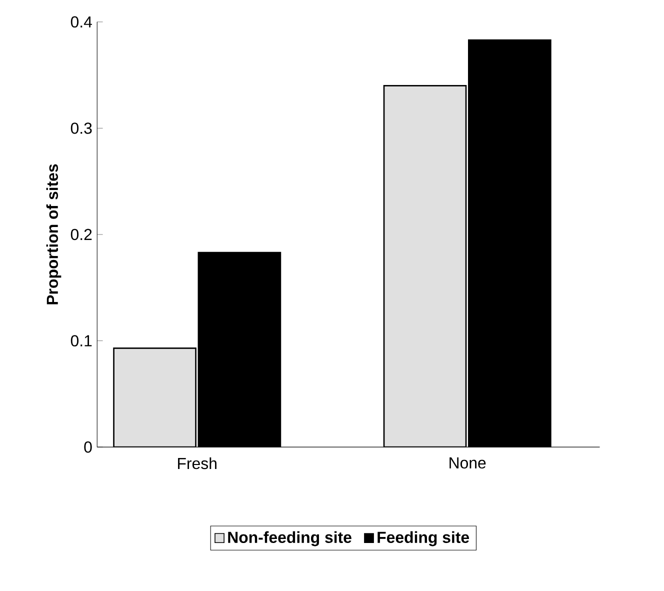  I want to click on x-tick-label: Fresh, so click(197, 463).